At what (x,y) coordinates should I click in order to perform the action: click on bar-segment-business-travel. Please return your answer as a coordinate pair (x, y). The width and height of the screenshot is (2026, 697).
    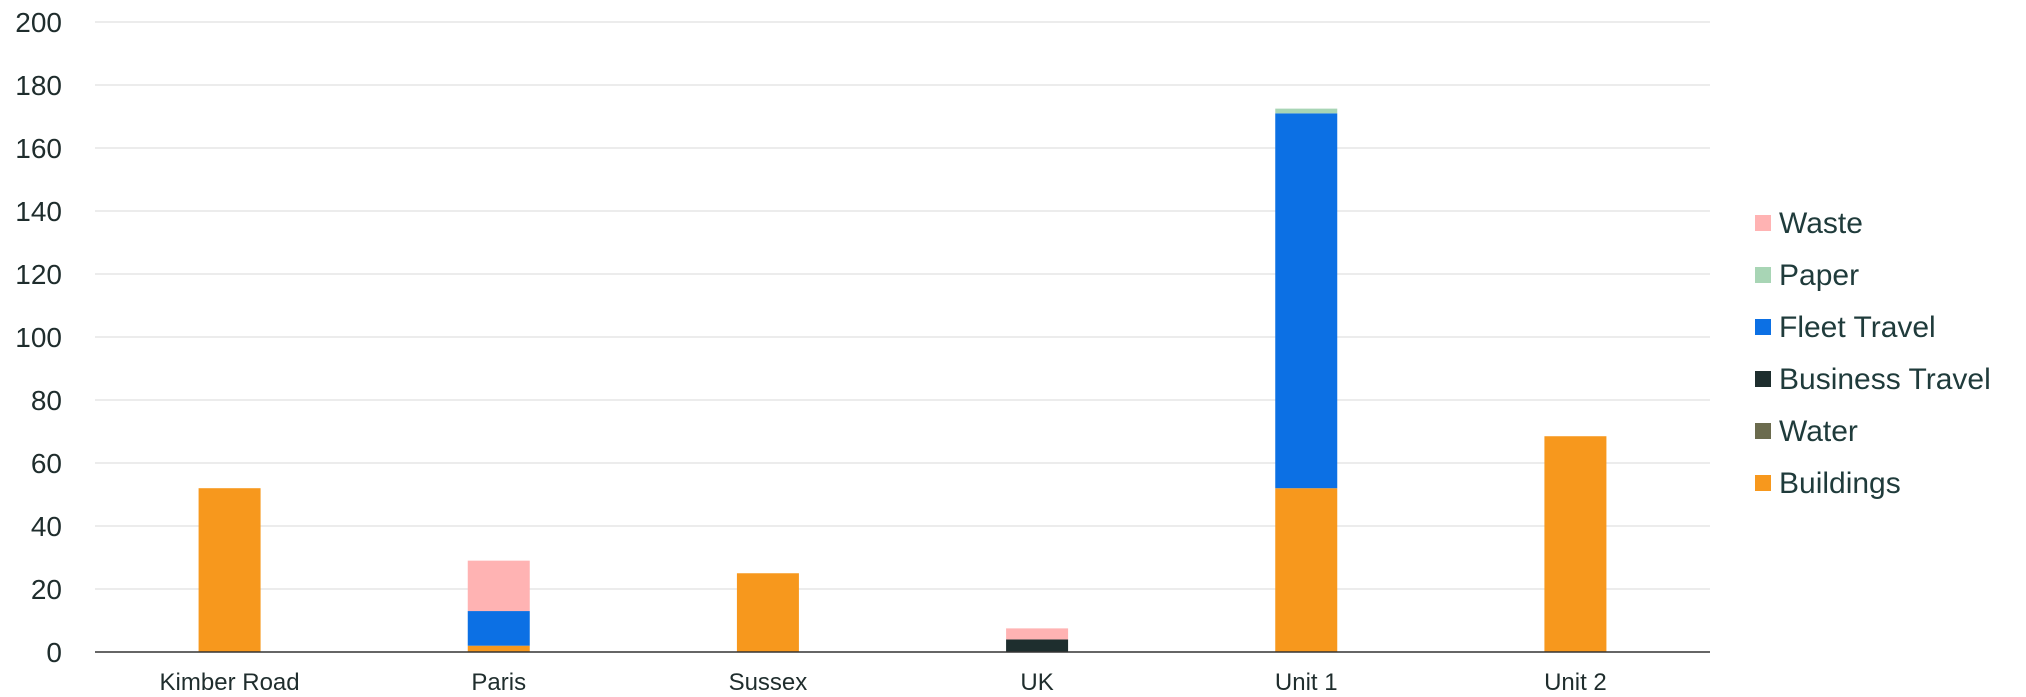
    Looking at the image, I should click on (1037, 645).